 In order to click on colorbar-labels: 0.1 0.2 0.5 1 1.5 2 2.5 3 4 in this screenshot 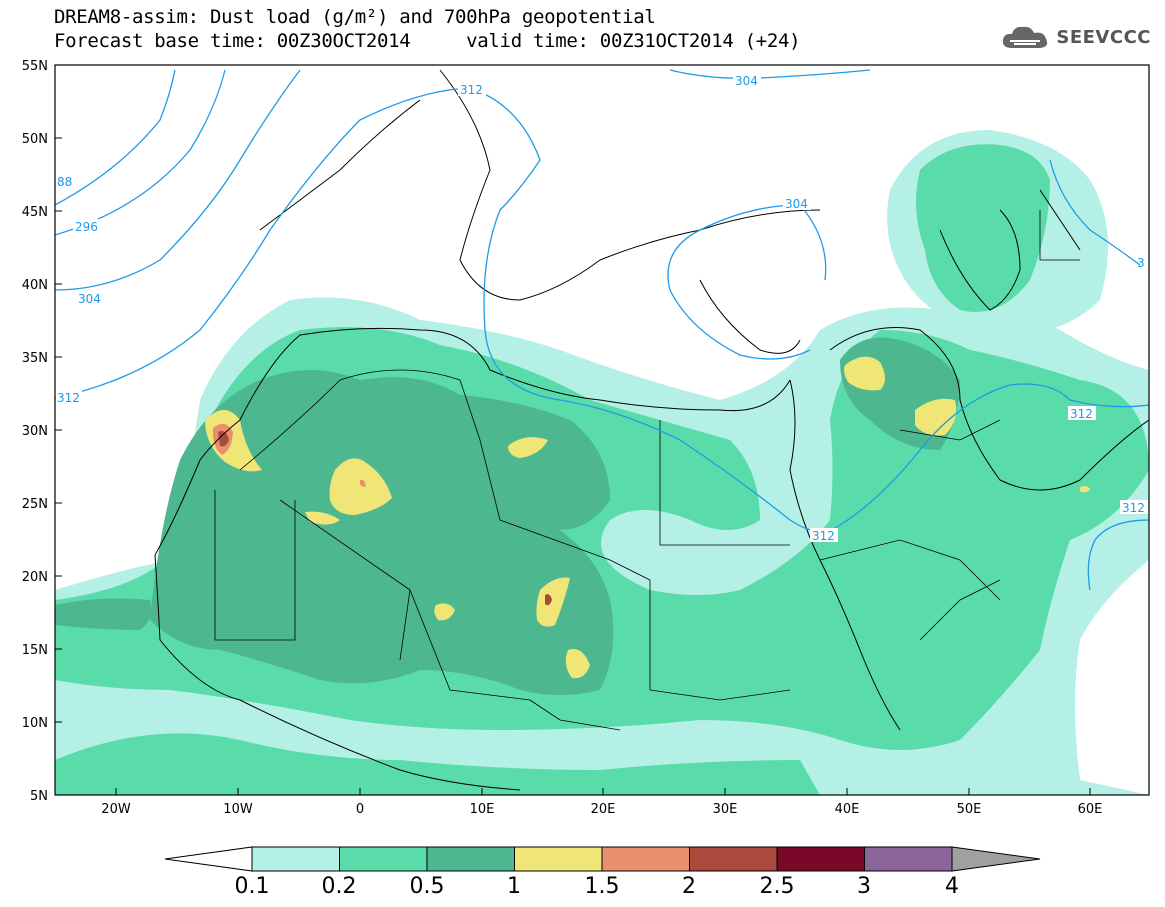, I will do `click(597, 886)`.